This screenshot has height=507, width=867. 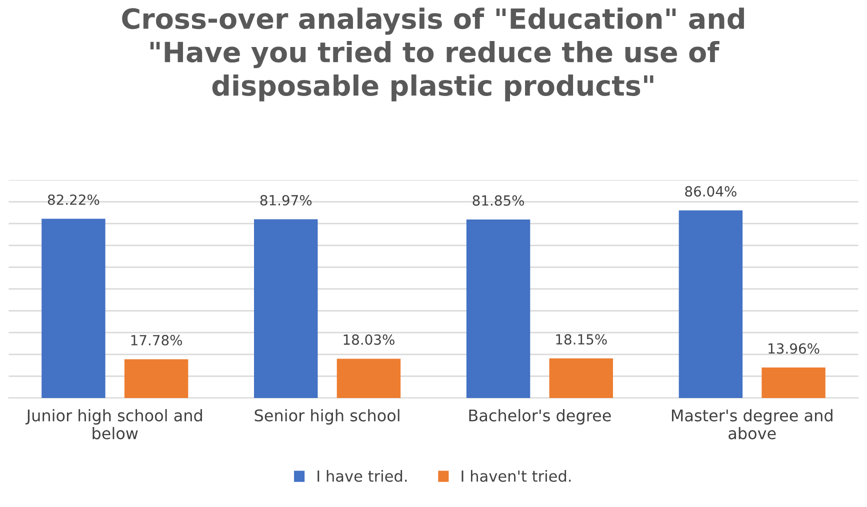 I want to click on data-label: 18.15%, so click(x=581, y=339).